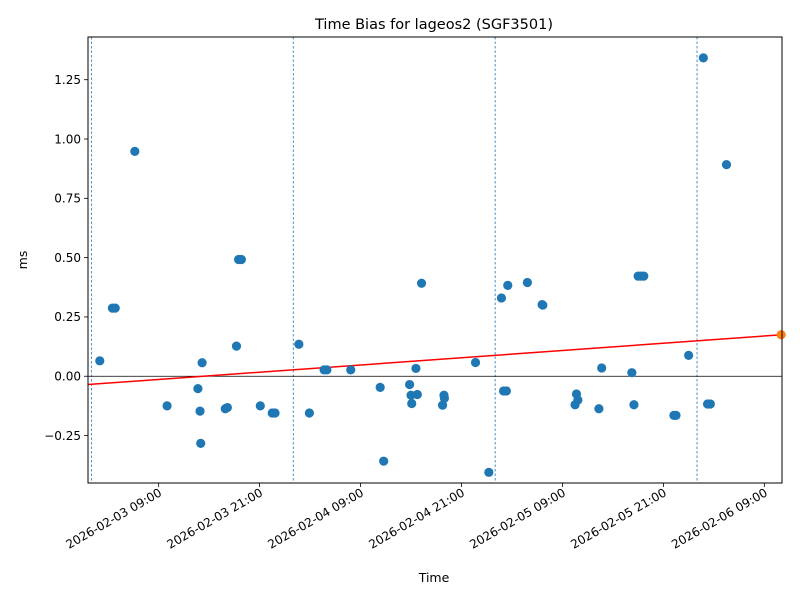 The image size is (800, 600). I want to click on x-axis-label: Time, so click(434, 577).